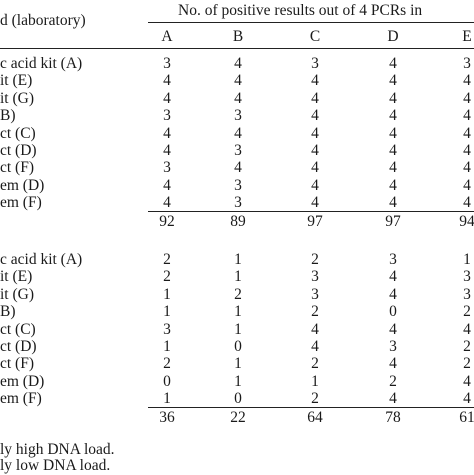  I want to click on total-cell: 22, so click(238, 417).